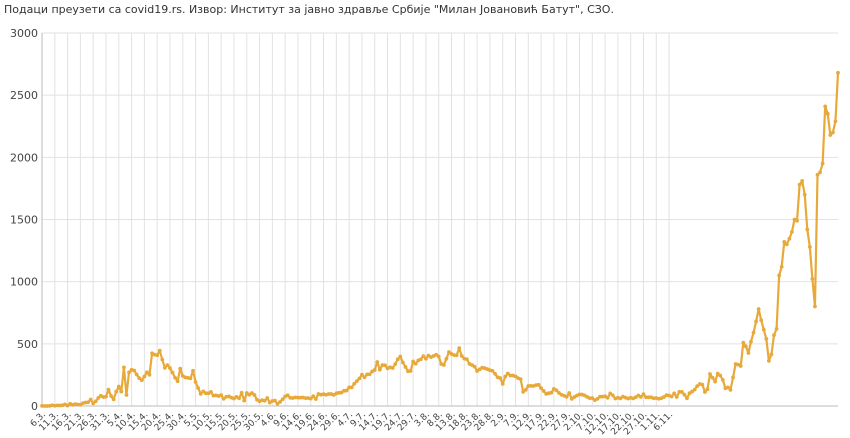 The width and height of the screenshot is (850, 438). What do you see at coordinates (24, 33) in the screenshot?
I see `y-tick-label: 3000` at bounding box center [24, 33].